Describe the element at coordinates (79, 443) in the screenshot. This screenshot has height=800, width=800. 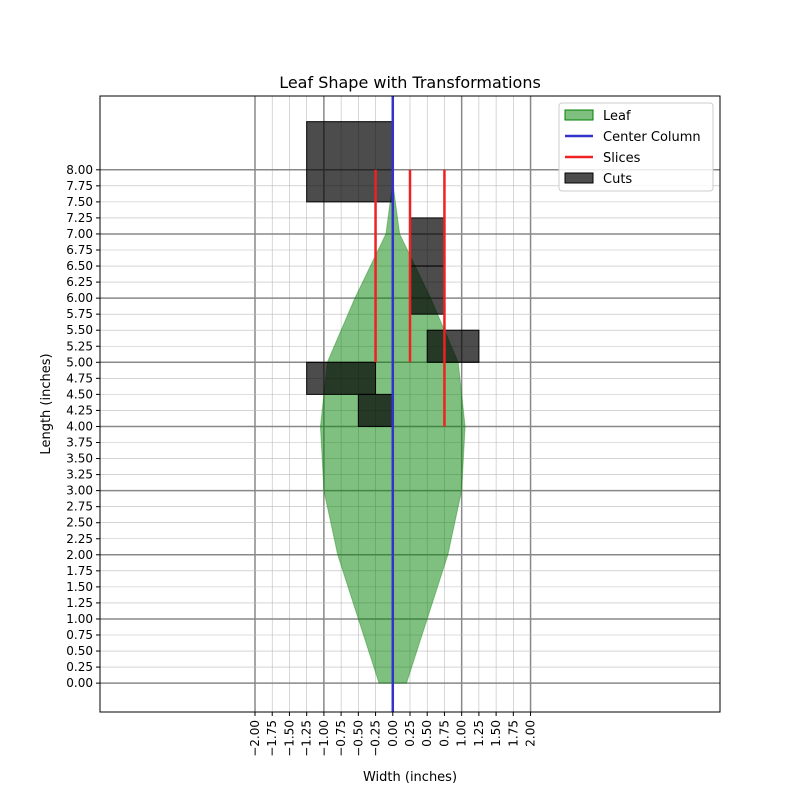
I see `y-tick-label: 3.75` at that location.